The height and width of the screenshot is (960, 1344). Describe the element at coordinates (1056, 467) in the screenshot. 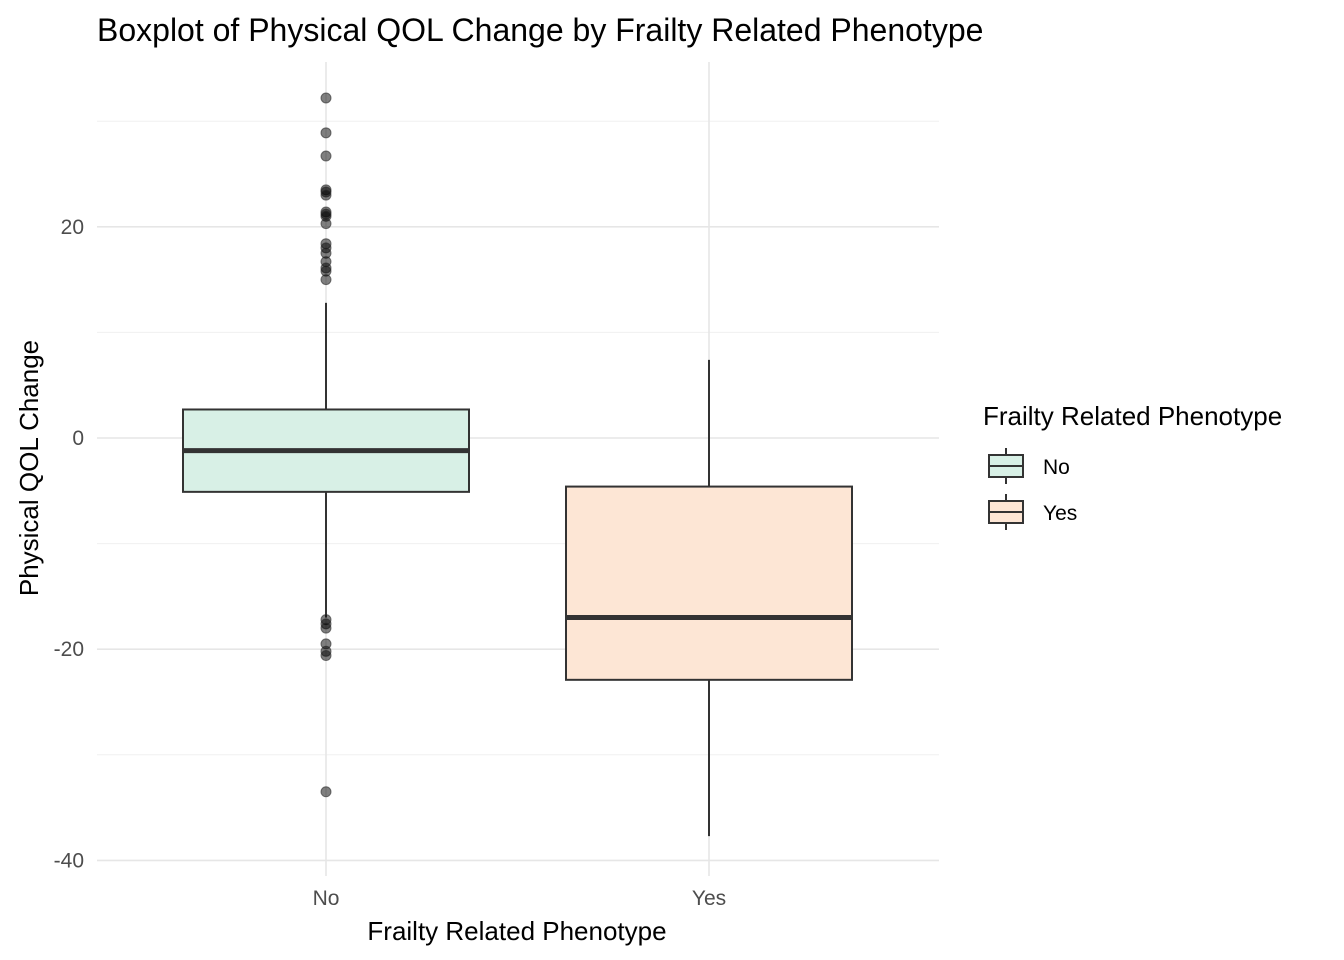

I see `legend-label: No` at that location.